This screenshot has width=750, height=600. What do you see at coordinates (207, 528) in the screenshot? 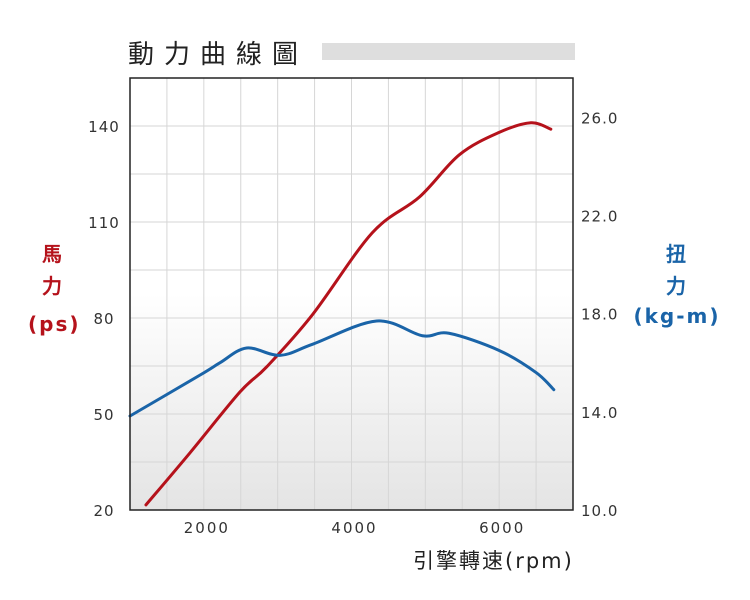
I see `x-tick-label: 2000` at bounding box center [207, 528].